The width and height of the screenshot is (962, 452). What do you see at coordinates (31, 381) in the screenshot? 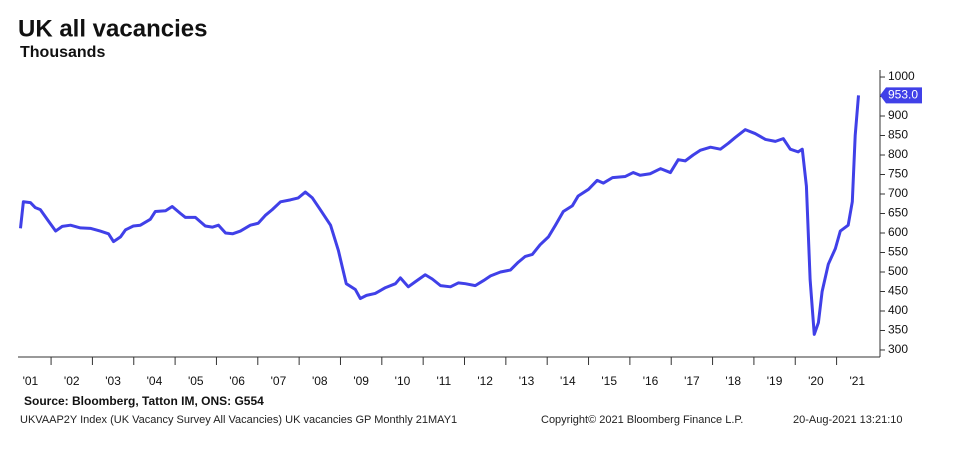
I see `x-tick-label: '01` at bounding box center [31, 381].